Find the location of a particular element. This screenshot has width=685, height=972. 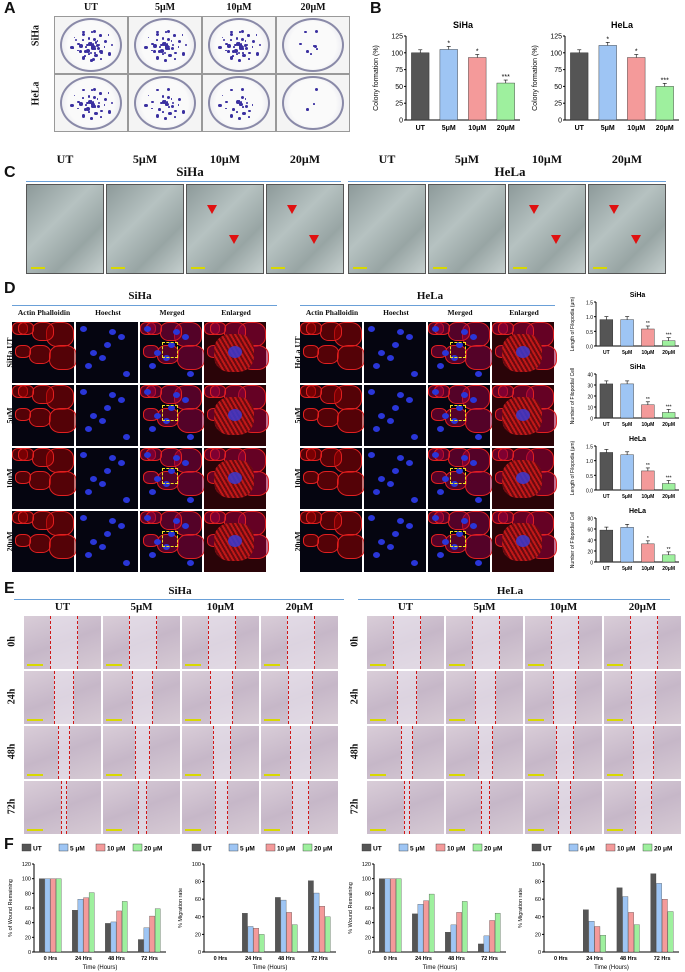

panel-d-column-label: Enlarged is located at coordinates (236, 312).